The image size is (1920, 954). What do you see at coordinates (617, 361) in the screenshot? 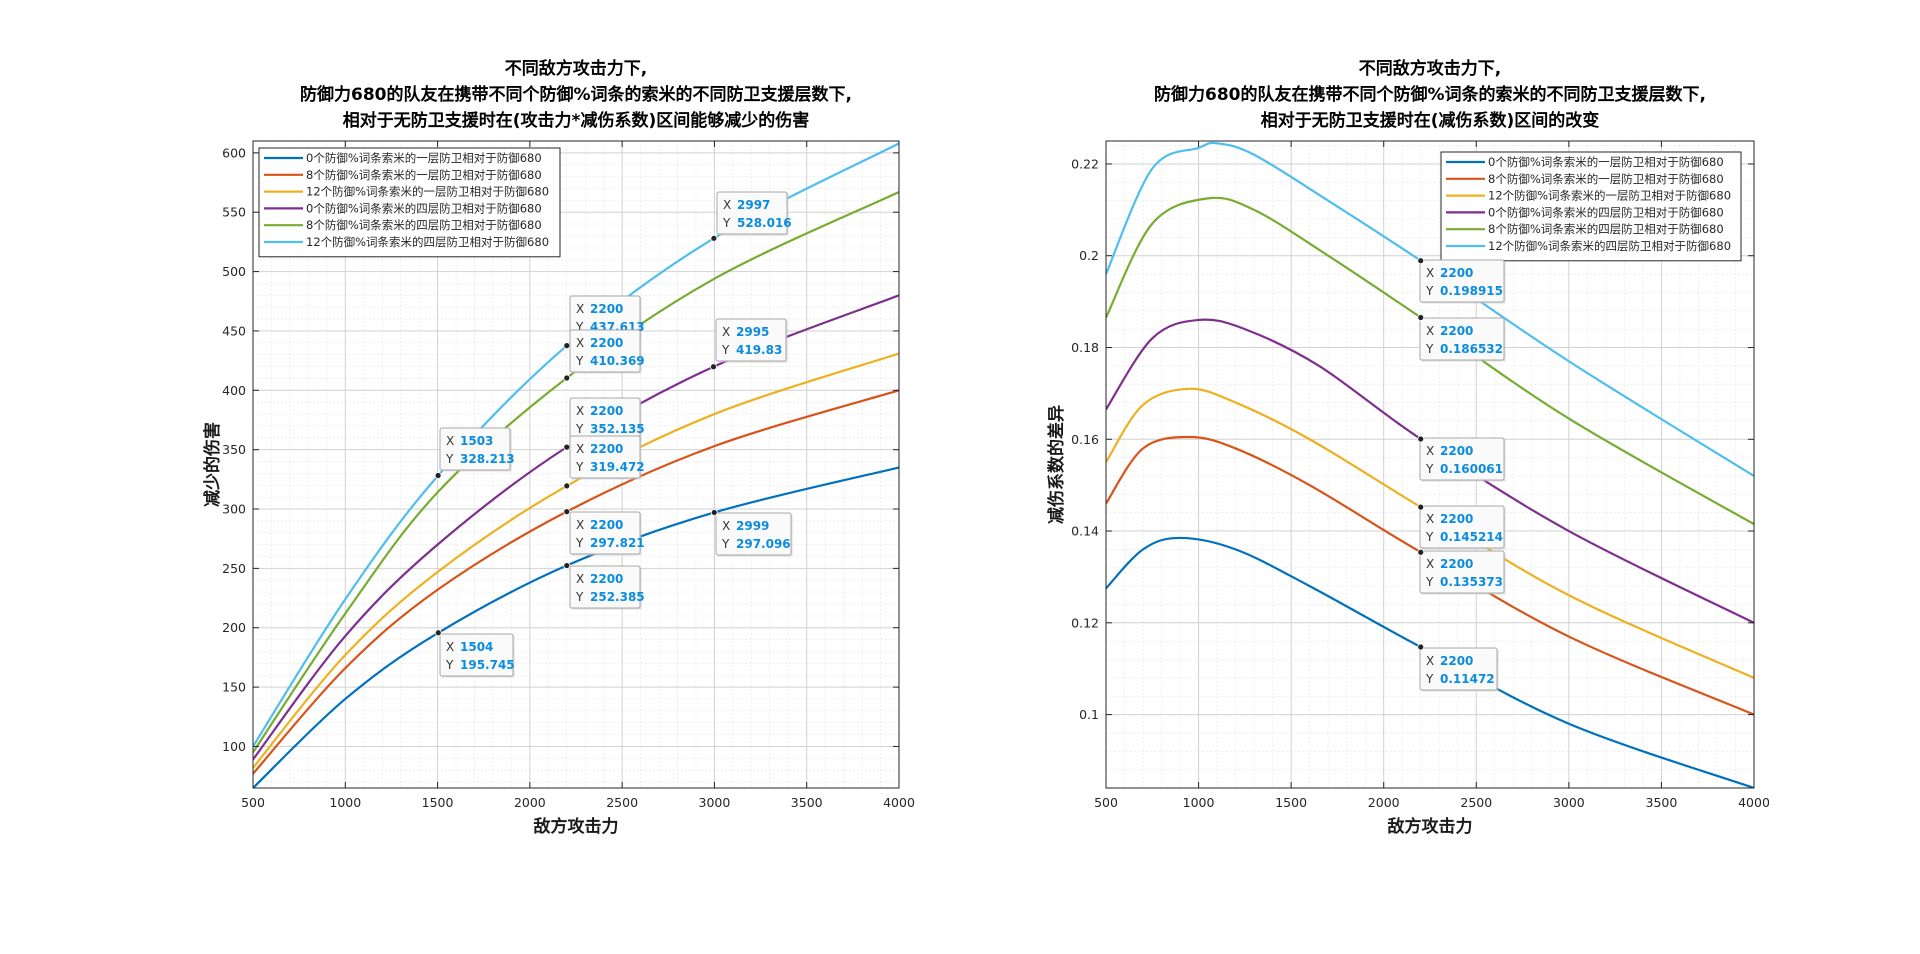
I see `datatip-y-value: 410.369` at bounding box center [617, 361].